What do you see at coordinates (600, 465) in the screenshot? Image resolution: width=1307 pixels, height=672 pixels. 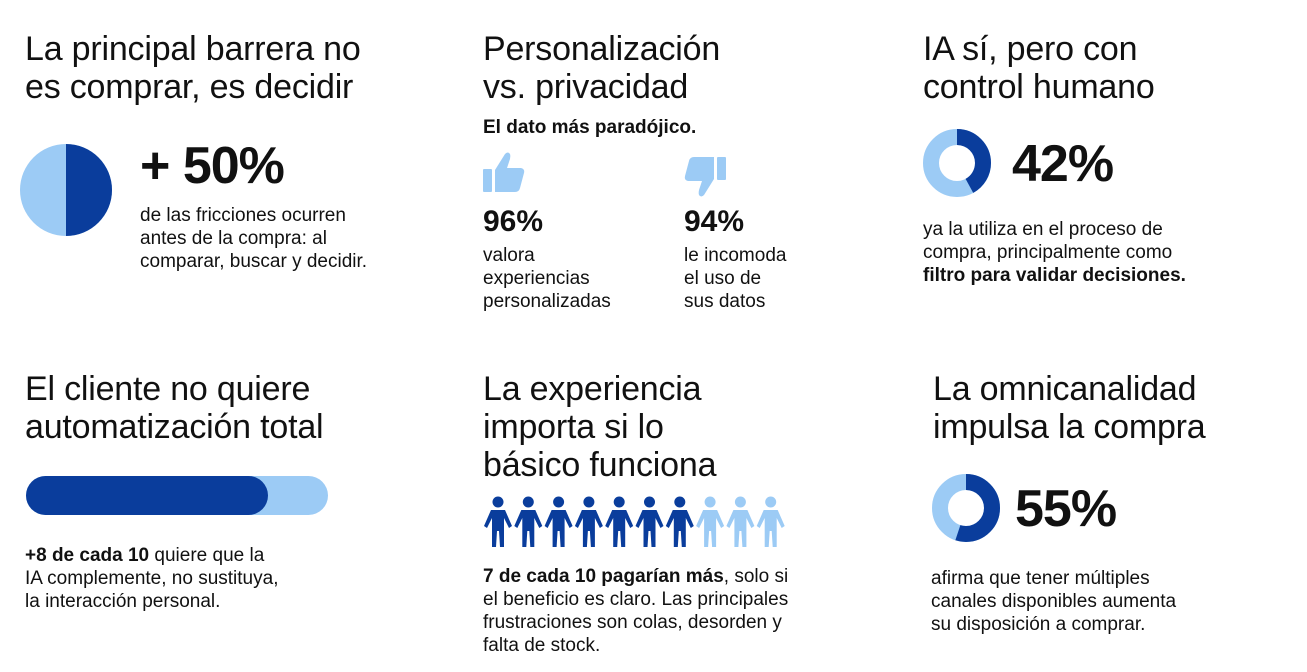 I see `panel5-title-line3: básico funciona` at bounding box center [600, 465].